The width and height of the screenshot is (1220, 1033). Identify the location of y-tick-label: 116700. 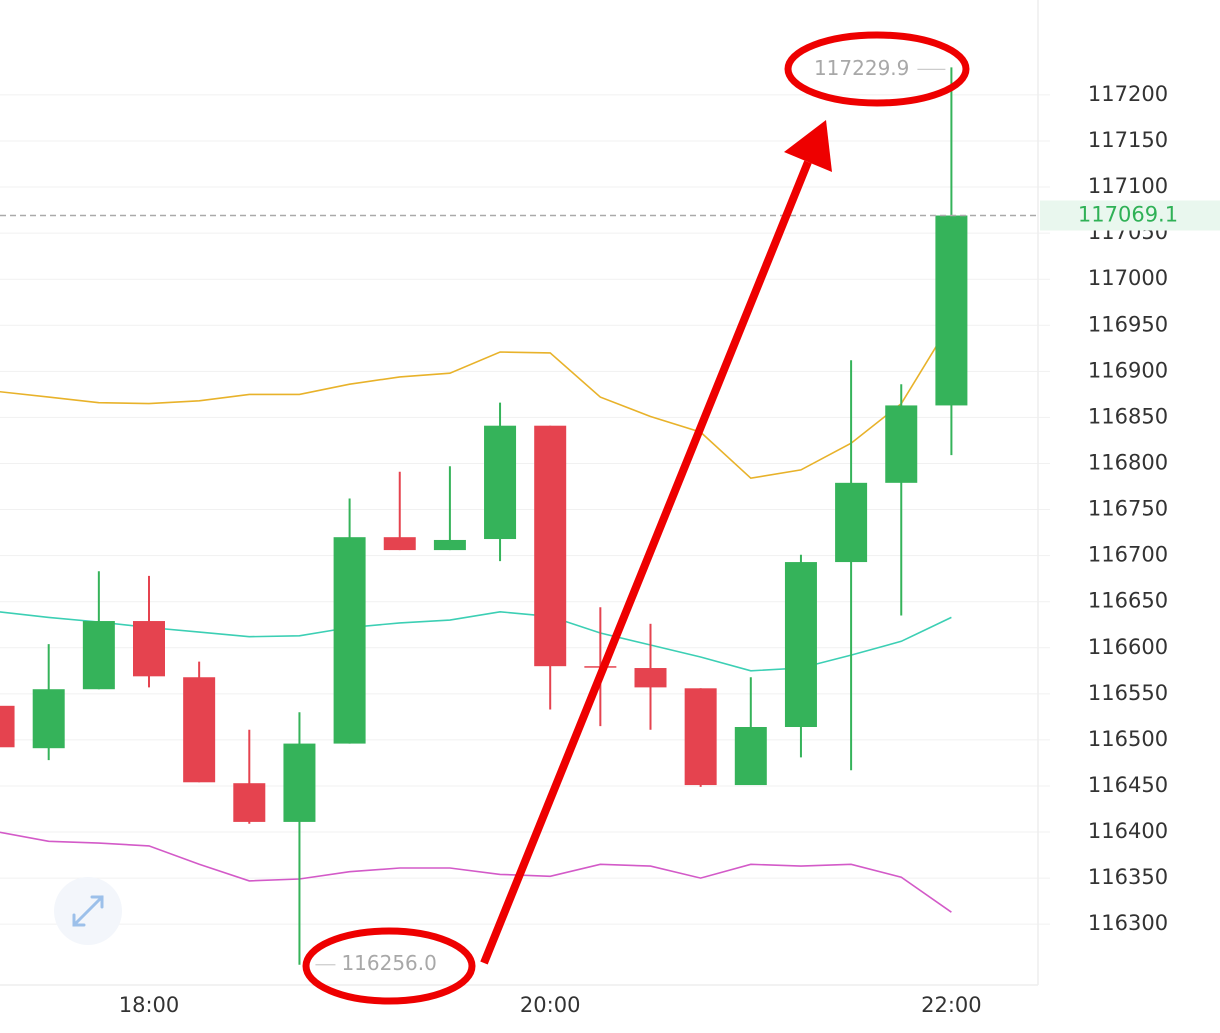
(1128, 555).